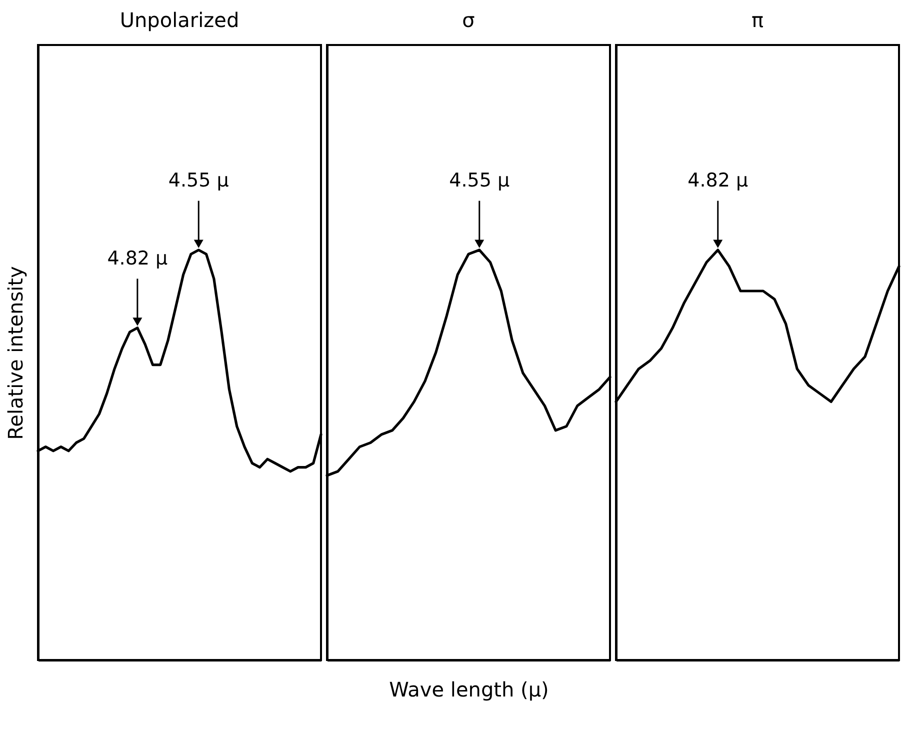 The image size is (922, 756). Describe the element at coordinates (757, 20) in the screenshot. I see `chart-title: π` at that location.